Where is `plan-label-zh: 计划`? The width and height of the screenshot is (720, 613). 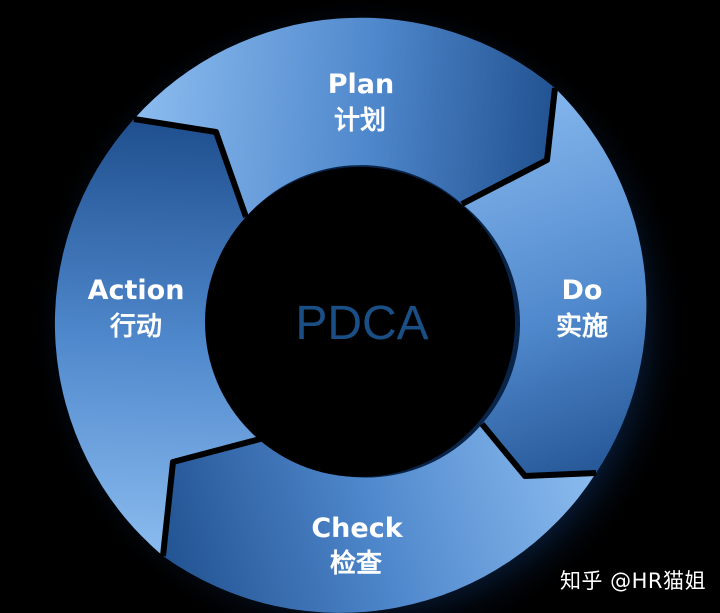 plan-label-zh: 计划 is located at coordinates (360, 121).